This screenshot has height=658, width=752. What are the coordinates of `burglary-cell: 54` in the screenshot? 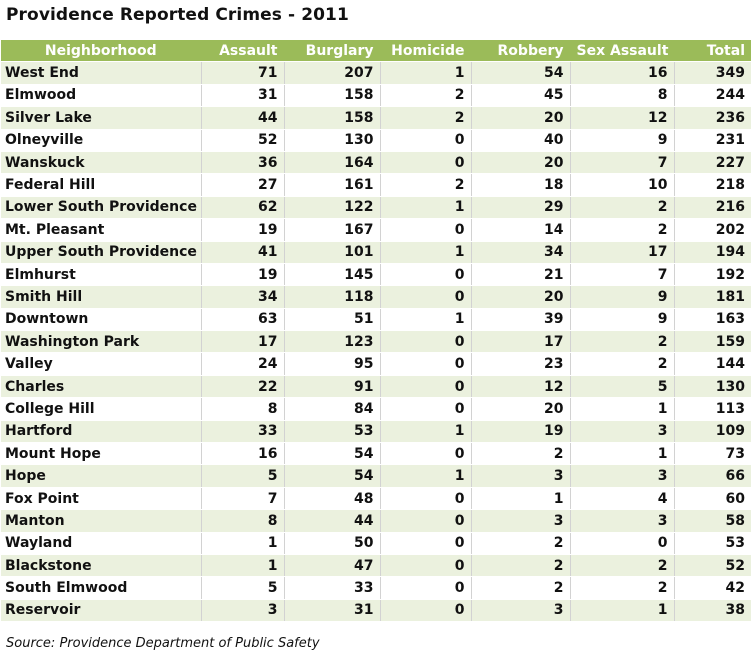 It's located at (332, 454).